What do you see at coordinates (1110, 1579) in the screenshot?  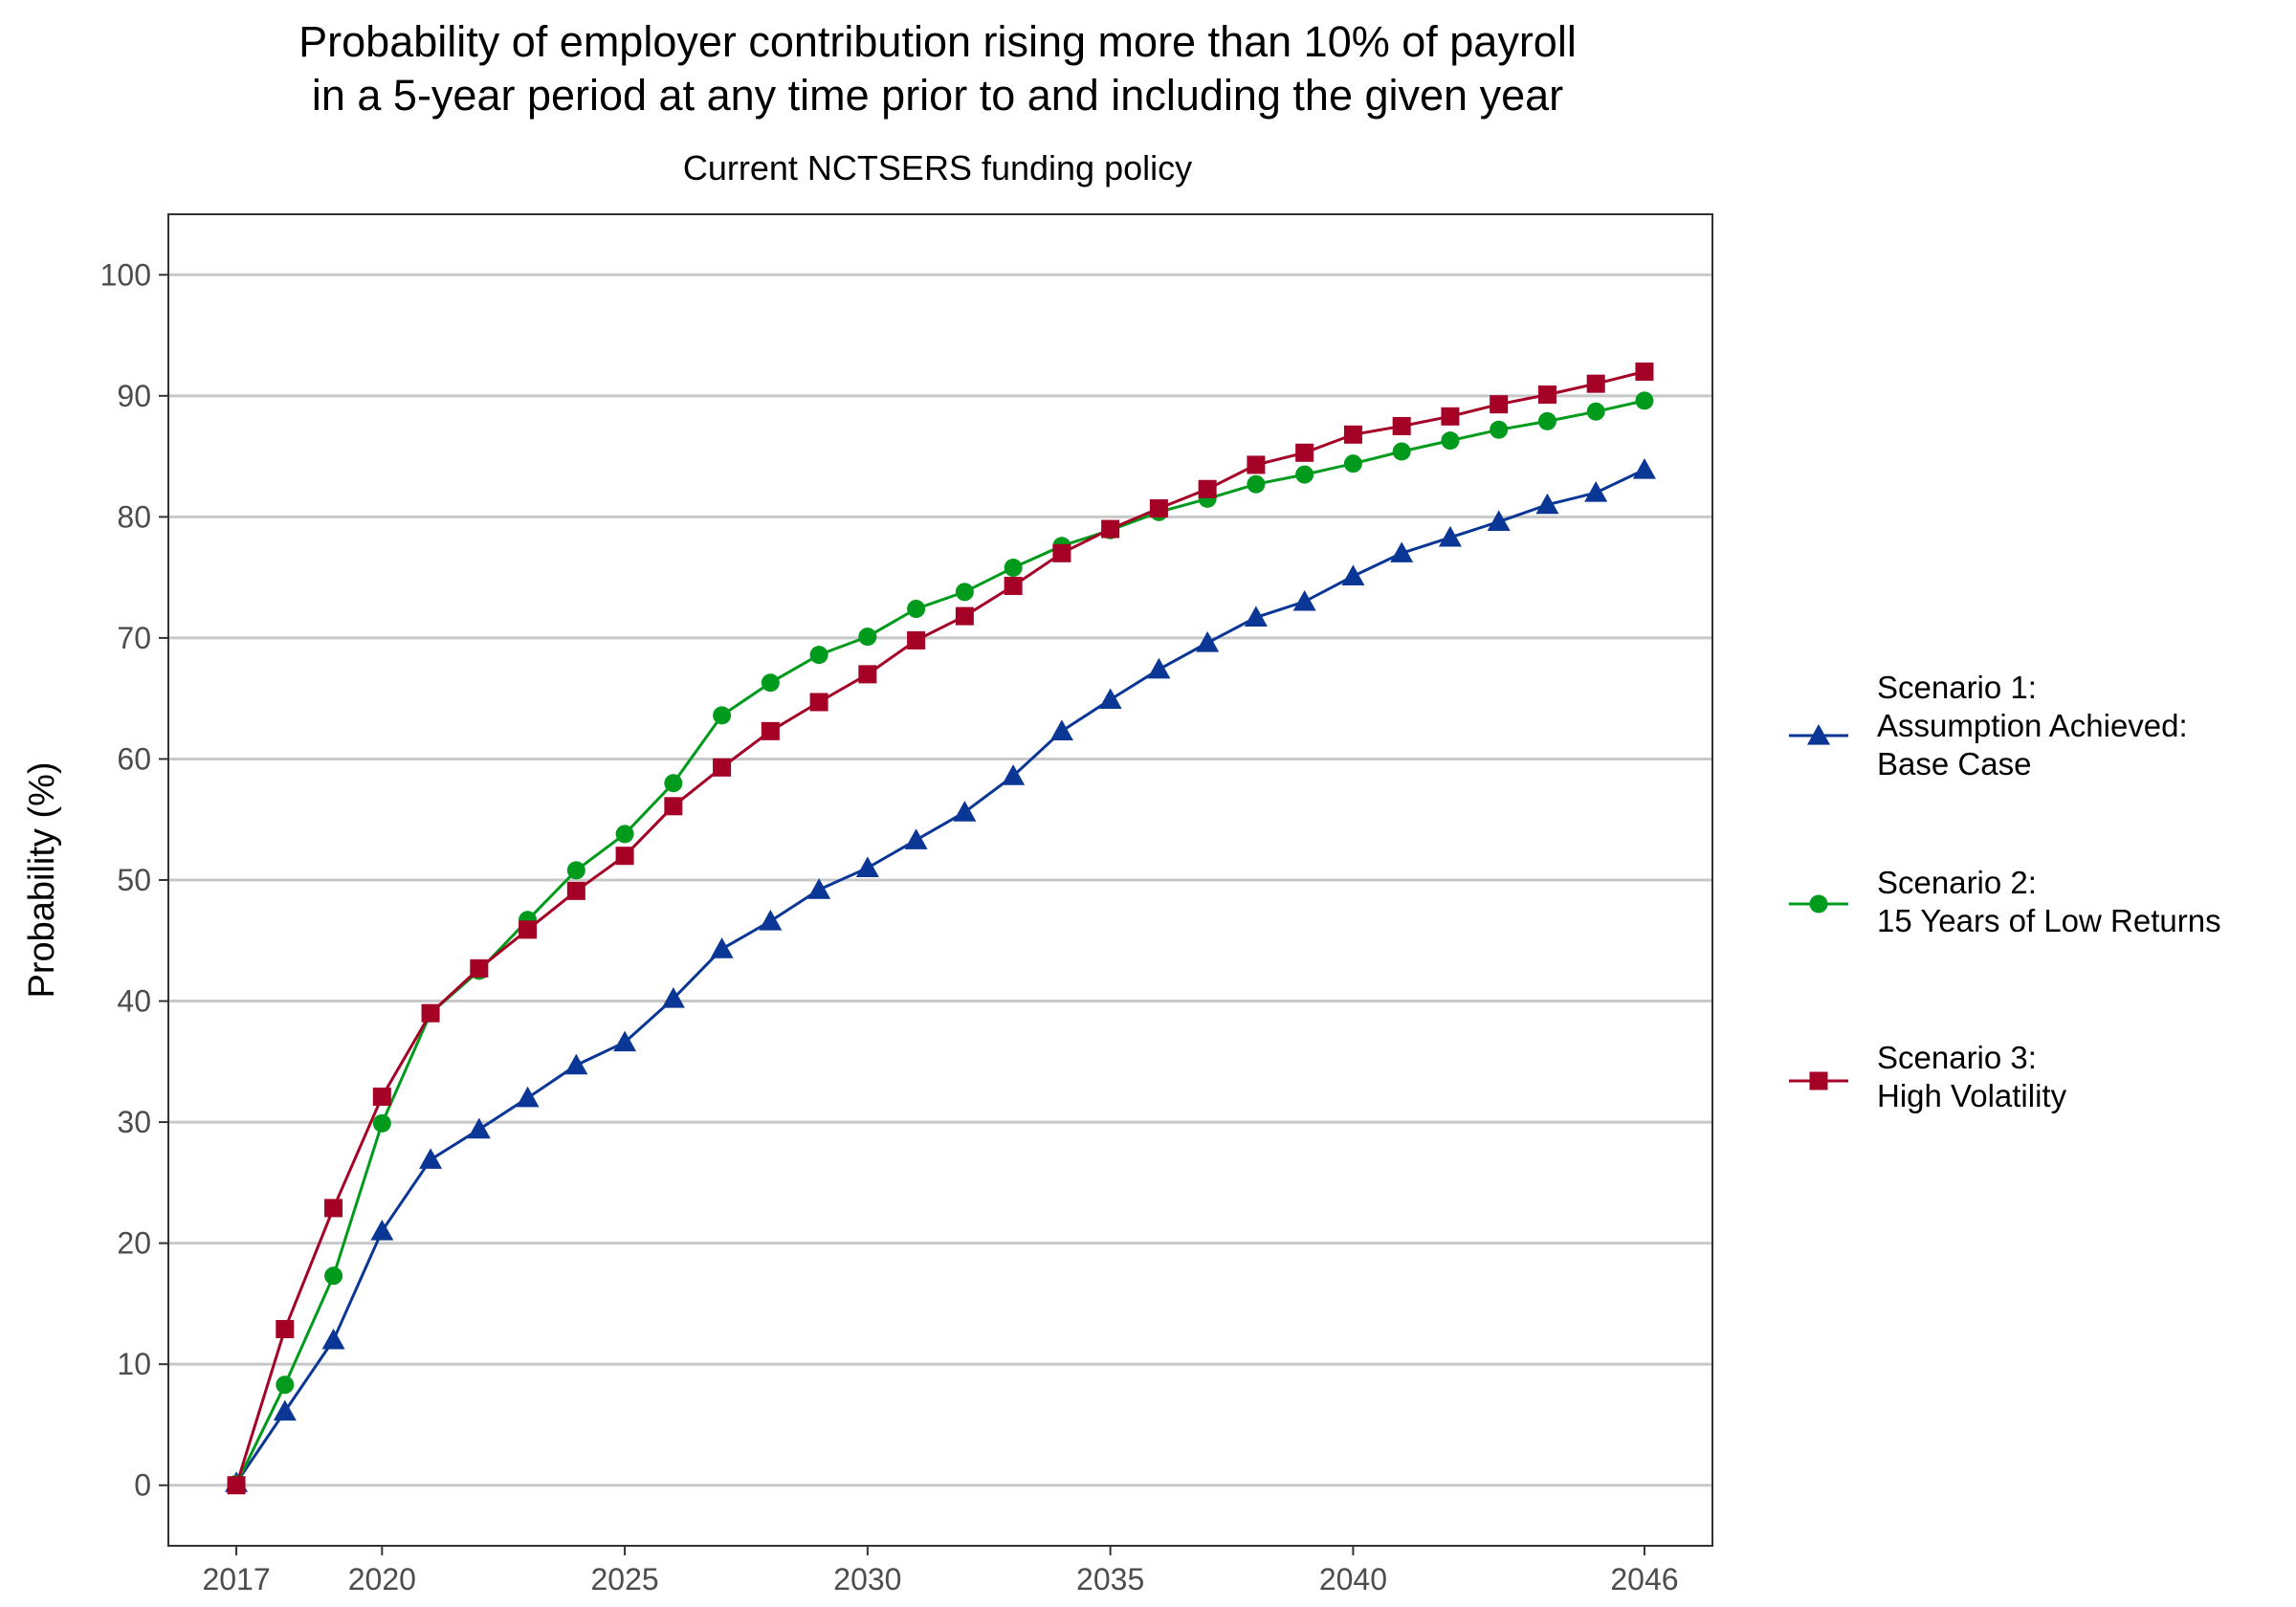 I see `x-tick-label: 2035` at bounding box center [1110, 1579].